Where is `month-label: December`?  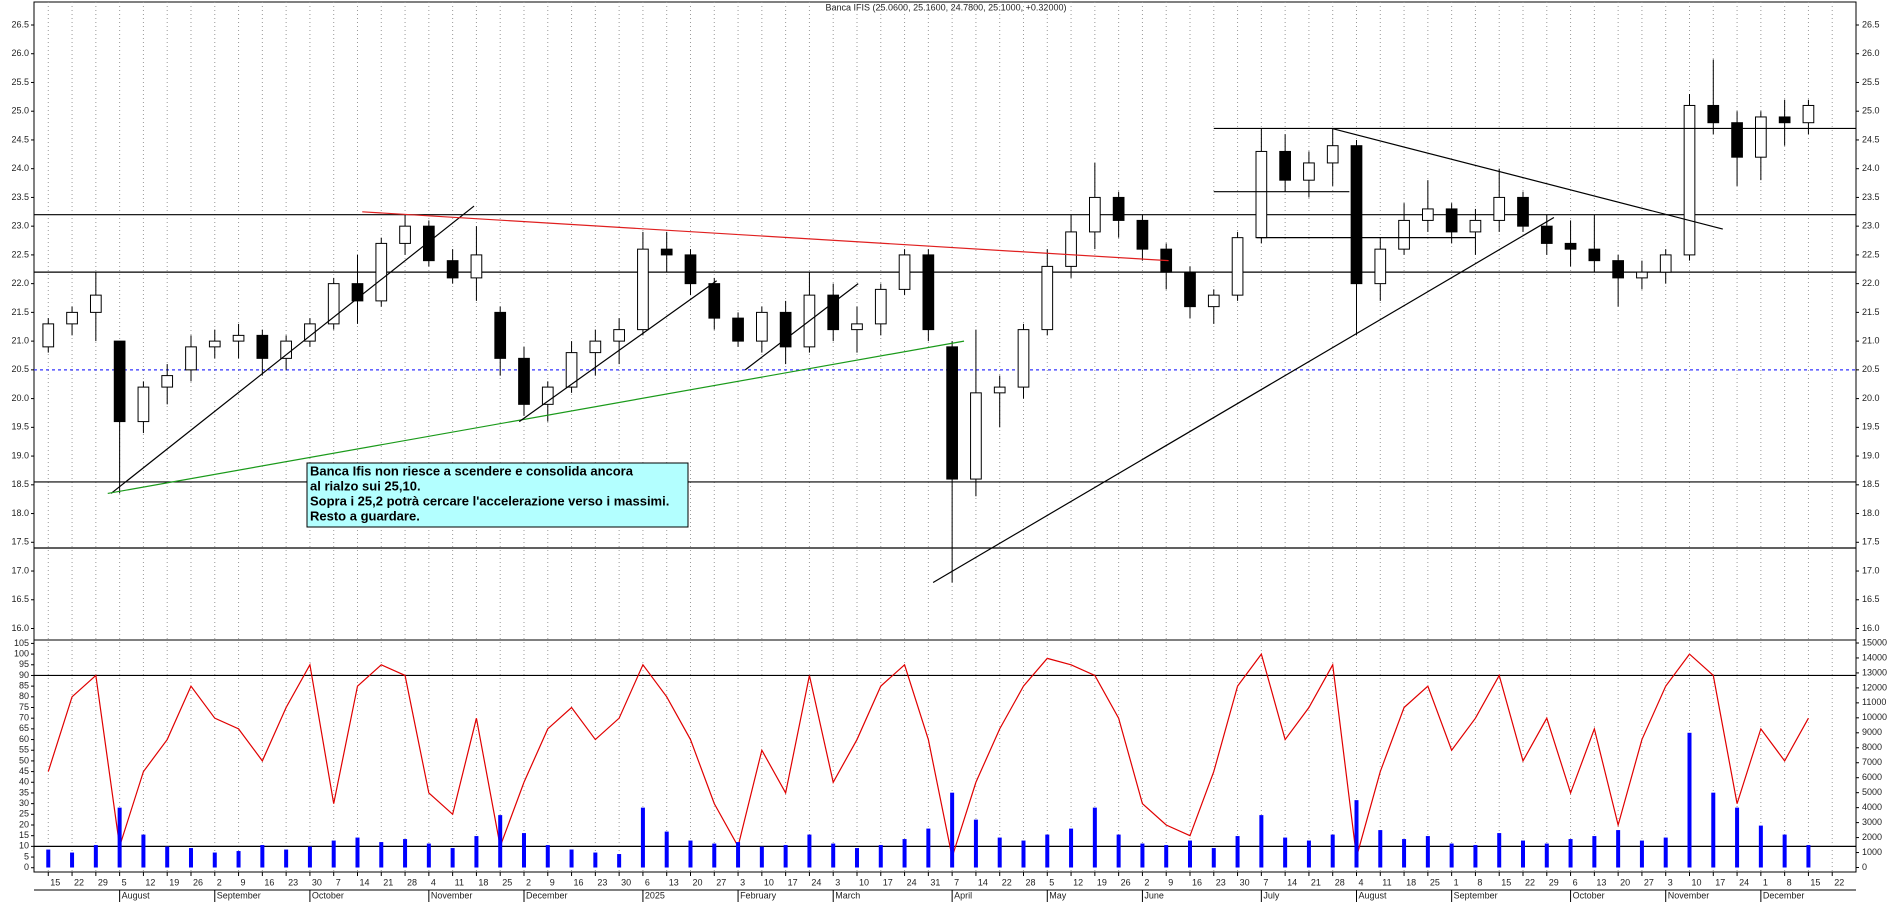 month-label: December is located at coordinates (547, 895).